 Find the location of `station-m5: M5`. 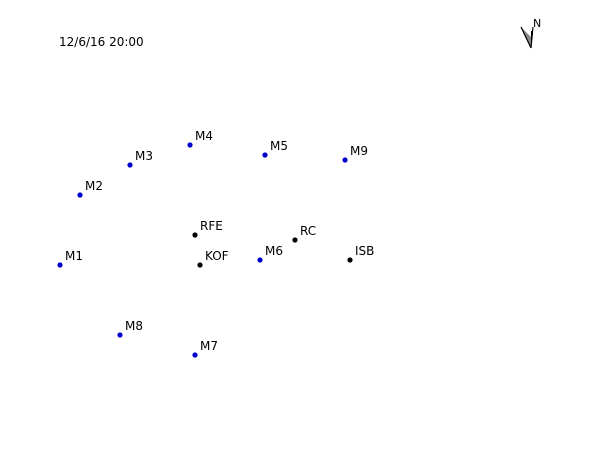

station-m5: M5 is located at coordinates (275, 148).